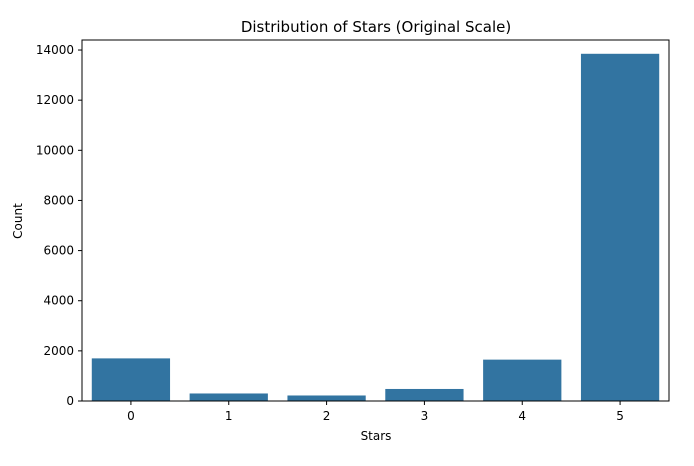 This screenshot has width=694, height=466. Describe the element at coordinates (522, 416) in the screenshot. I see `x-tick-label: 4` at that location.